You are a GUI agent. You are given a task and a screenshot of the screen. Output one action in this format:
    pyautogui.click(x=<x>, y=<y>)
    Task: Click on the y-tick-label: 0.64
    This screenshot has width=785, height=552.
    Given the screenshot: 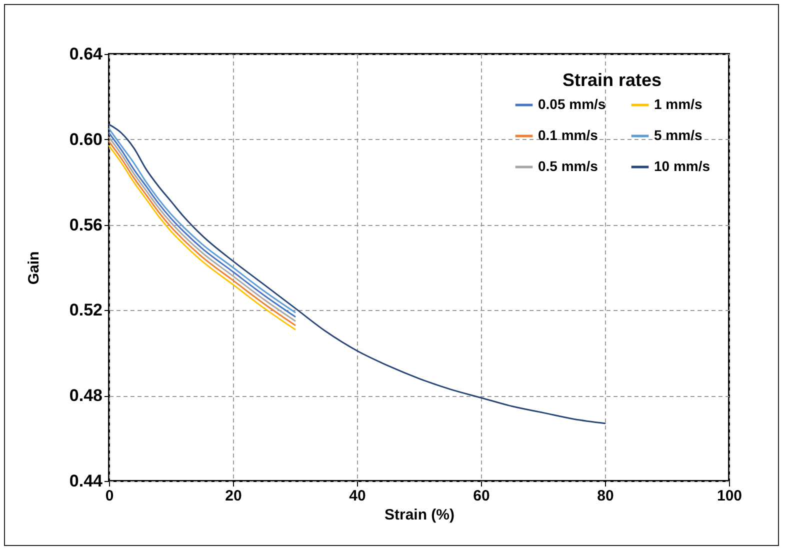 What is the action you would take?
    pyautogui.click(x=86, y=54)
    